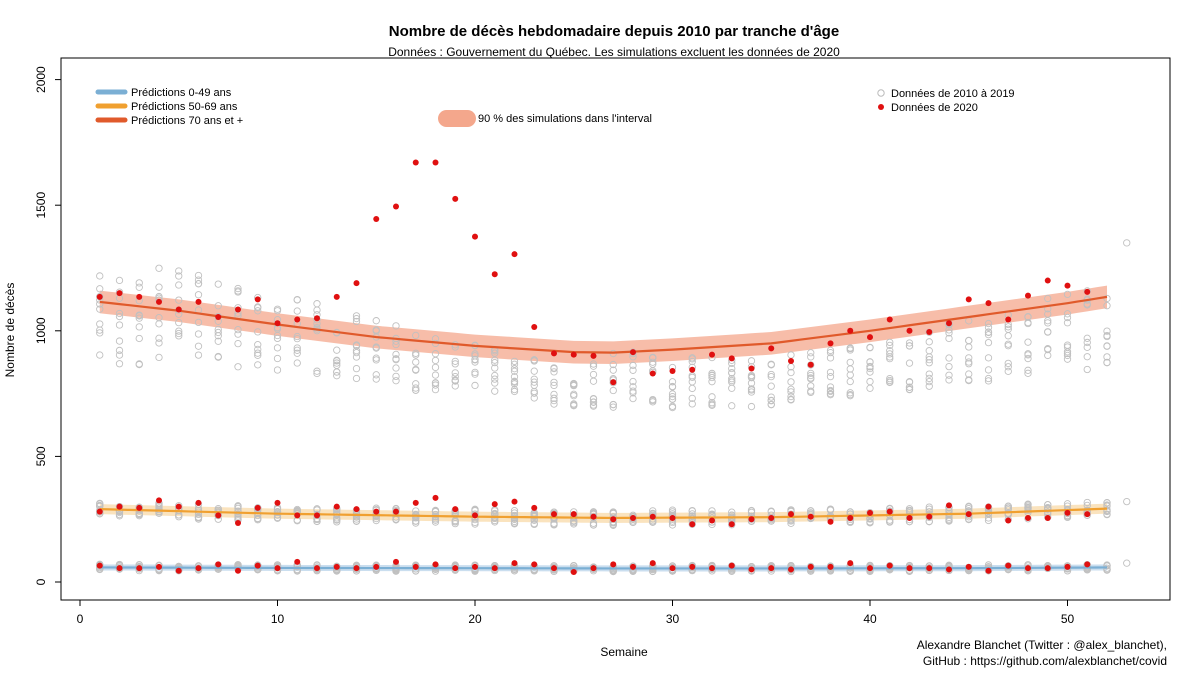 This screenshot has width=1200, height=675. I want to click on legend-label-70-plus: Prédictions 70 ans et +, so click(187, 121).